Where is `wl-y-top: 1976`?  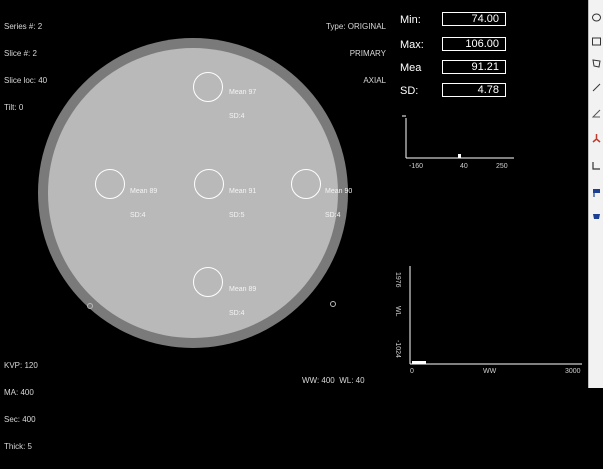 wl-y-top: 1976 is located at coordinates (397, 280).